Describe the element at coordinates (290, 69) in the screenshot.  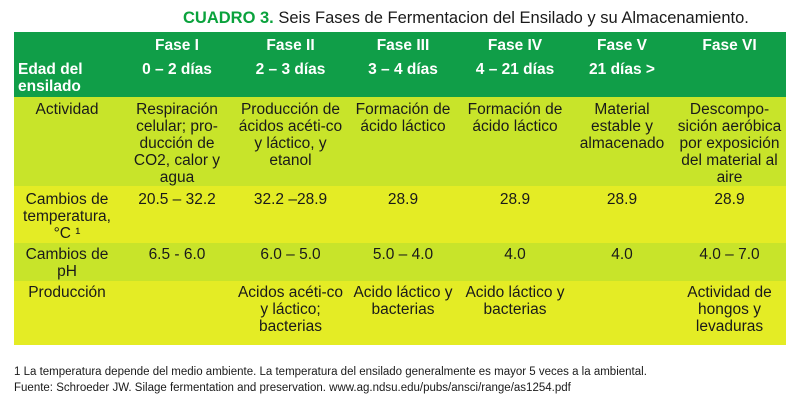
I see `age-header-2: 2 – 3 días` at that location.